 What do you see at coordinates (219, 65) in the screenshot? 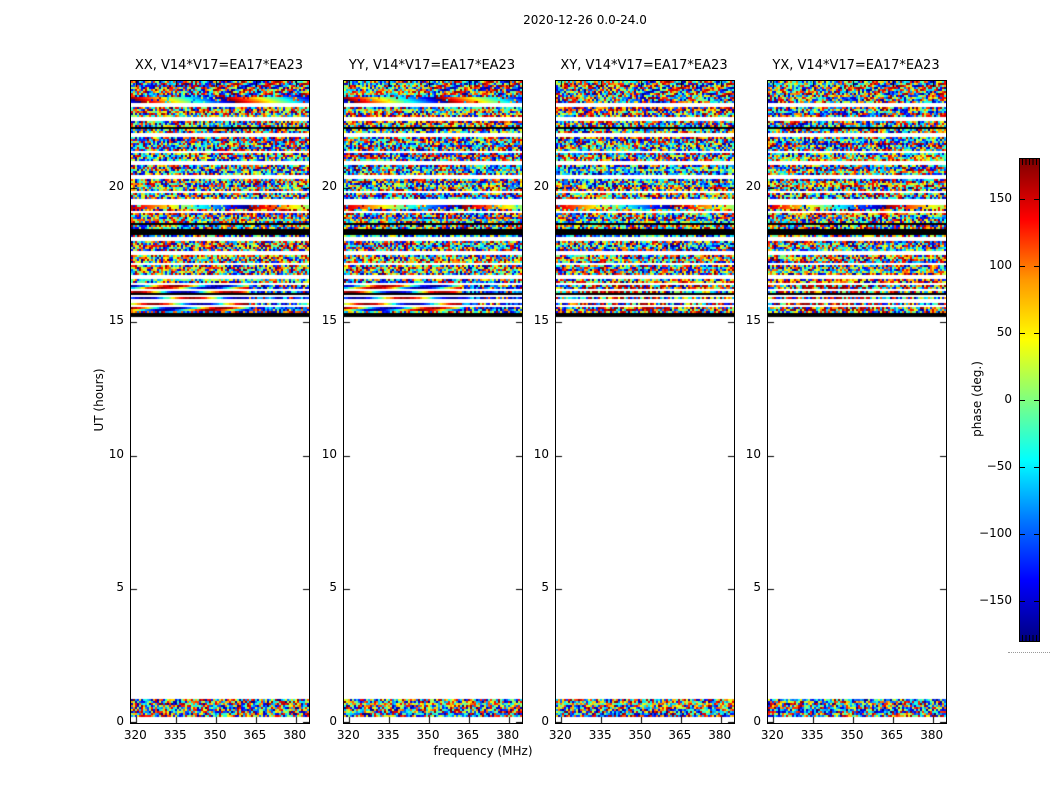
I see `panel-xx-title: XX, V14*V17=EA17*EA23` at bounding box center [219, 65].